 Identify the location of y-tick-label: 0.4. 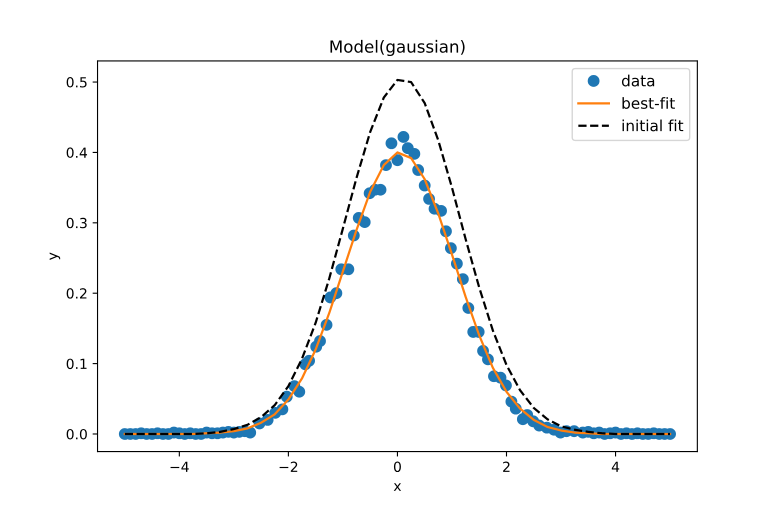
(77, 152).